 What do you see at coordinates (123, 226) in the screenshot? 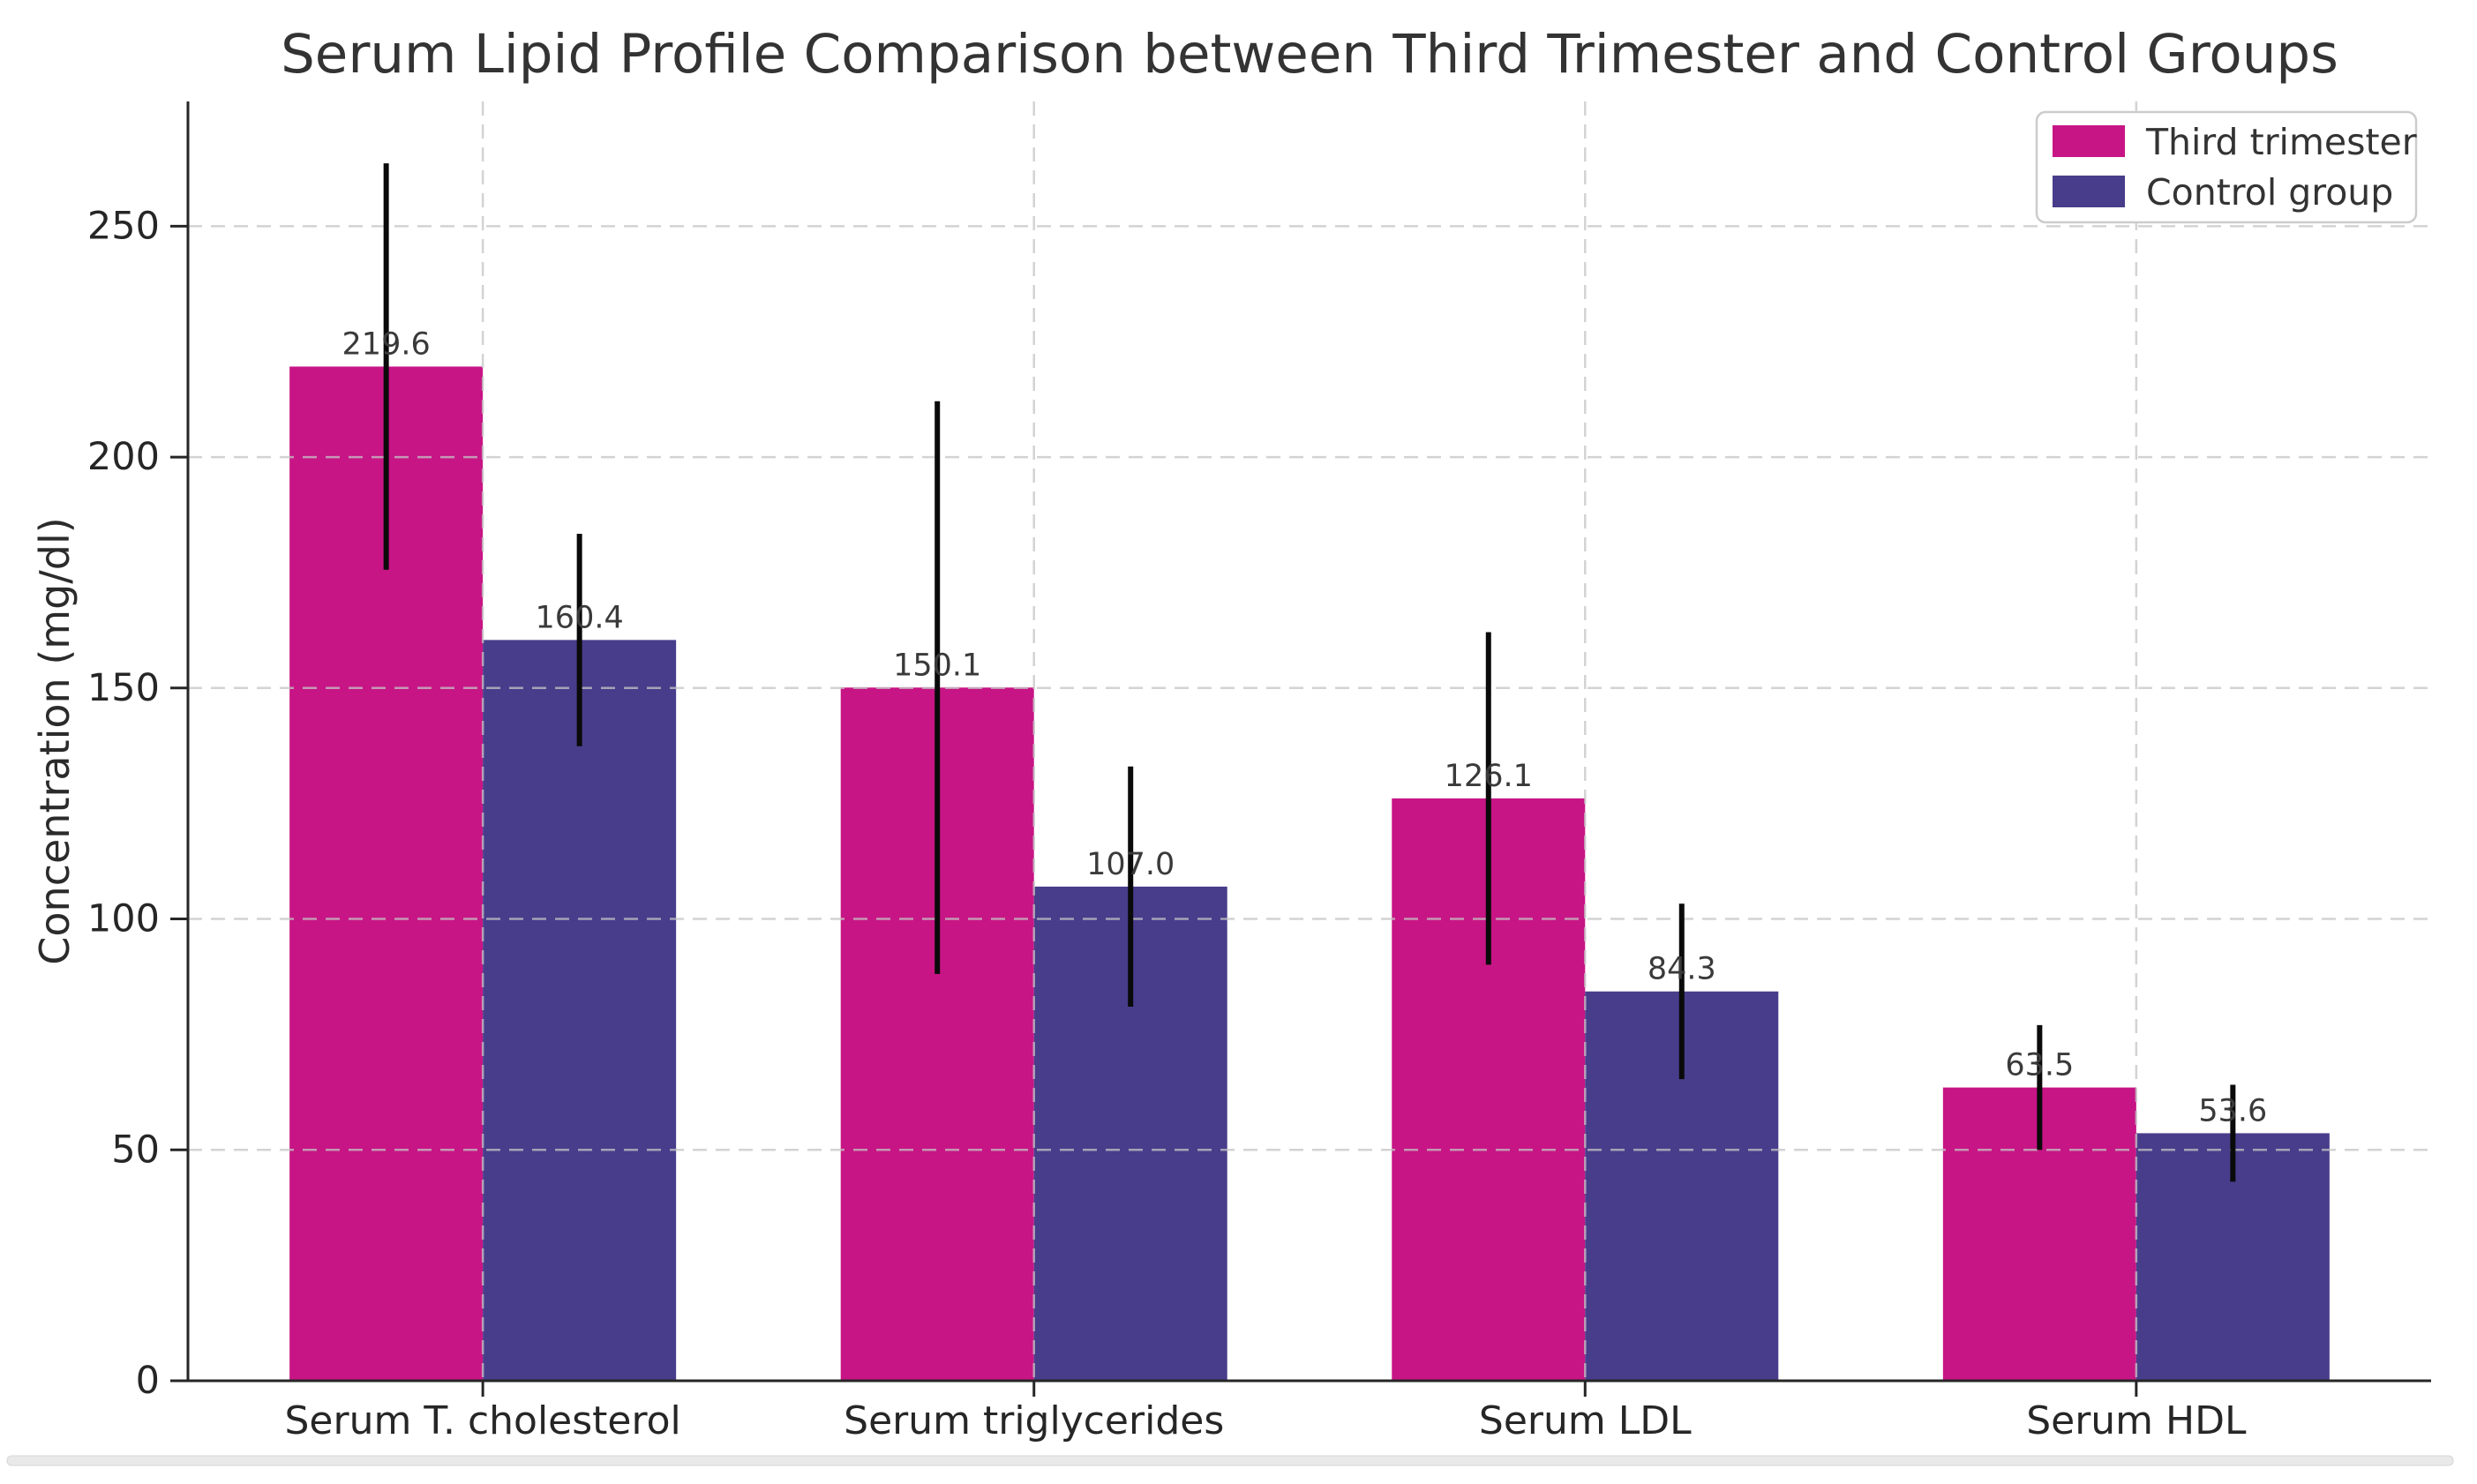
I see `y-tick-label-250: 250` at bounding box center [123, 226].